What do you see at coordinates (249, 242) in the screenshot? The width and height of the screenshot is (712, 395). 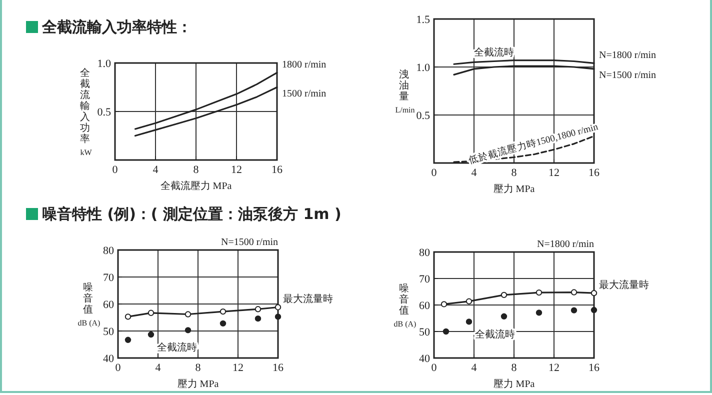 I see `text: N=1500 r/min` at bounding box center [249, 242].